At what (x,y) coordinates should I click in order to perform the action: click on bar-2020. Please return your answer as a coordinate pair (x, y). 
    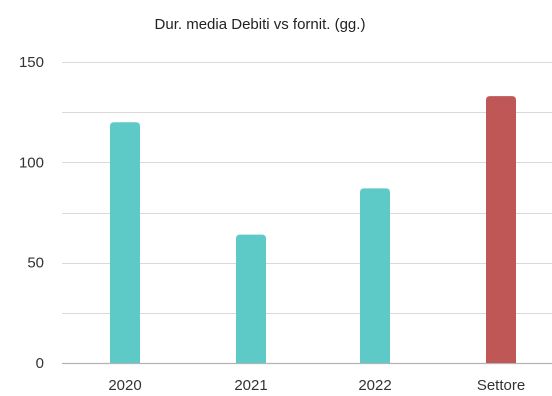
    Looking at the image, I should click on (125, 242).